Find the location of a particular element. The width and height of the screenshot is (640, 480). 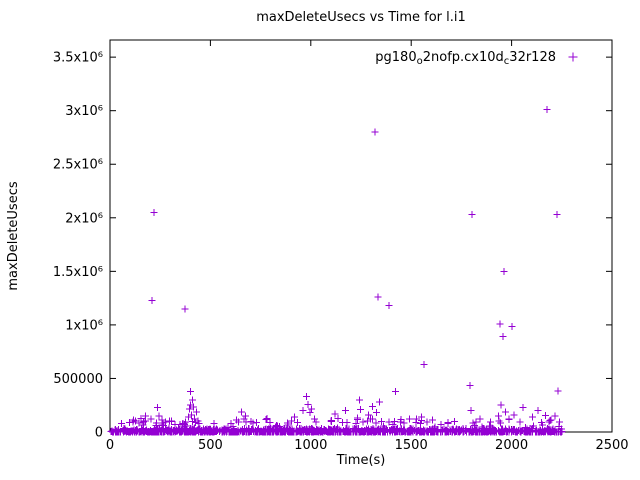

x-axis-label: Time(s) is located at coordinates (361, 460).